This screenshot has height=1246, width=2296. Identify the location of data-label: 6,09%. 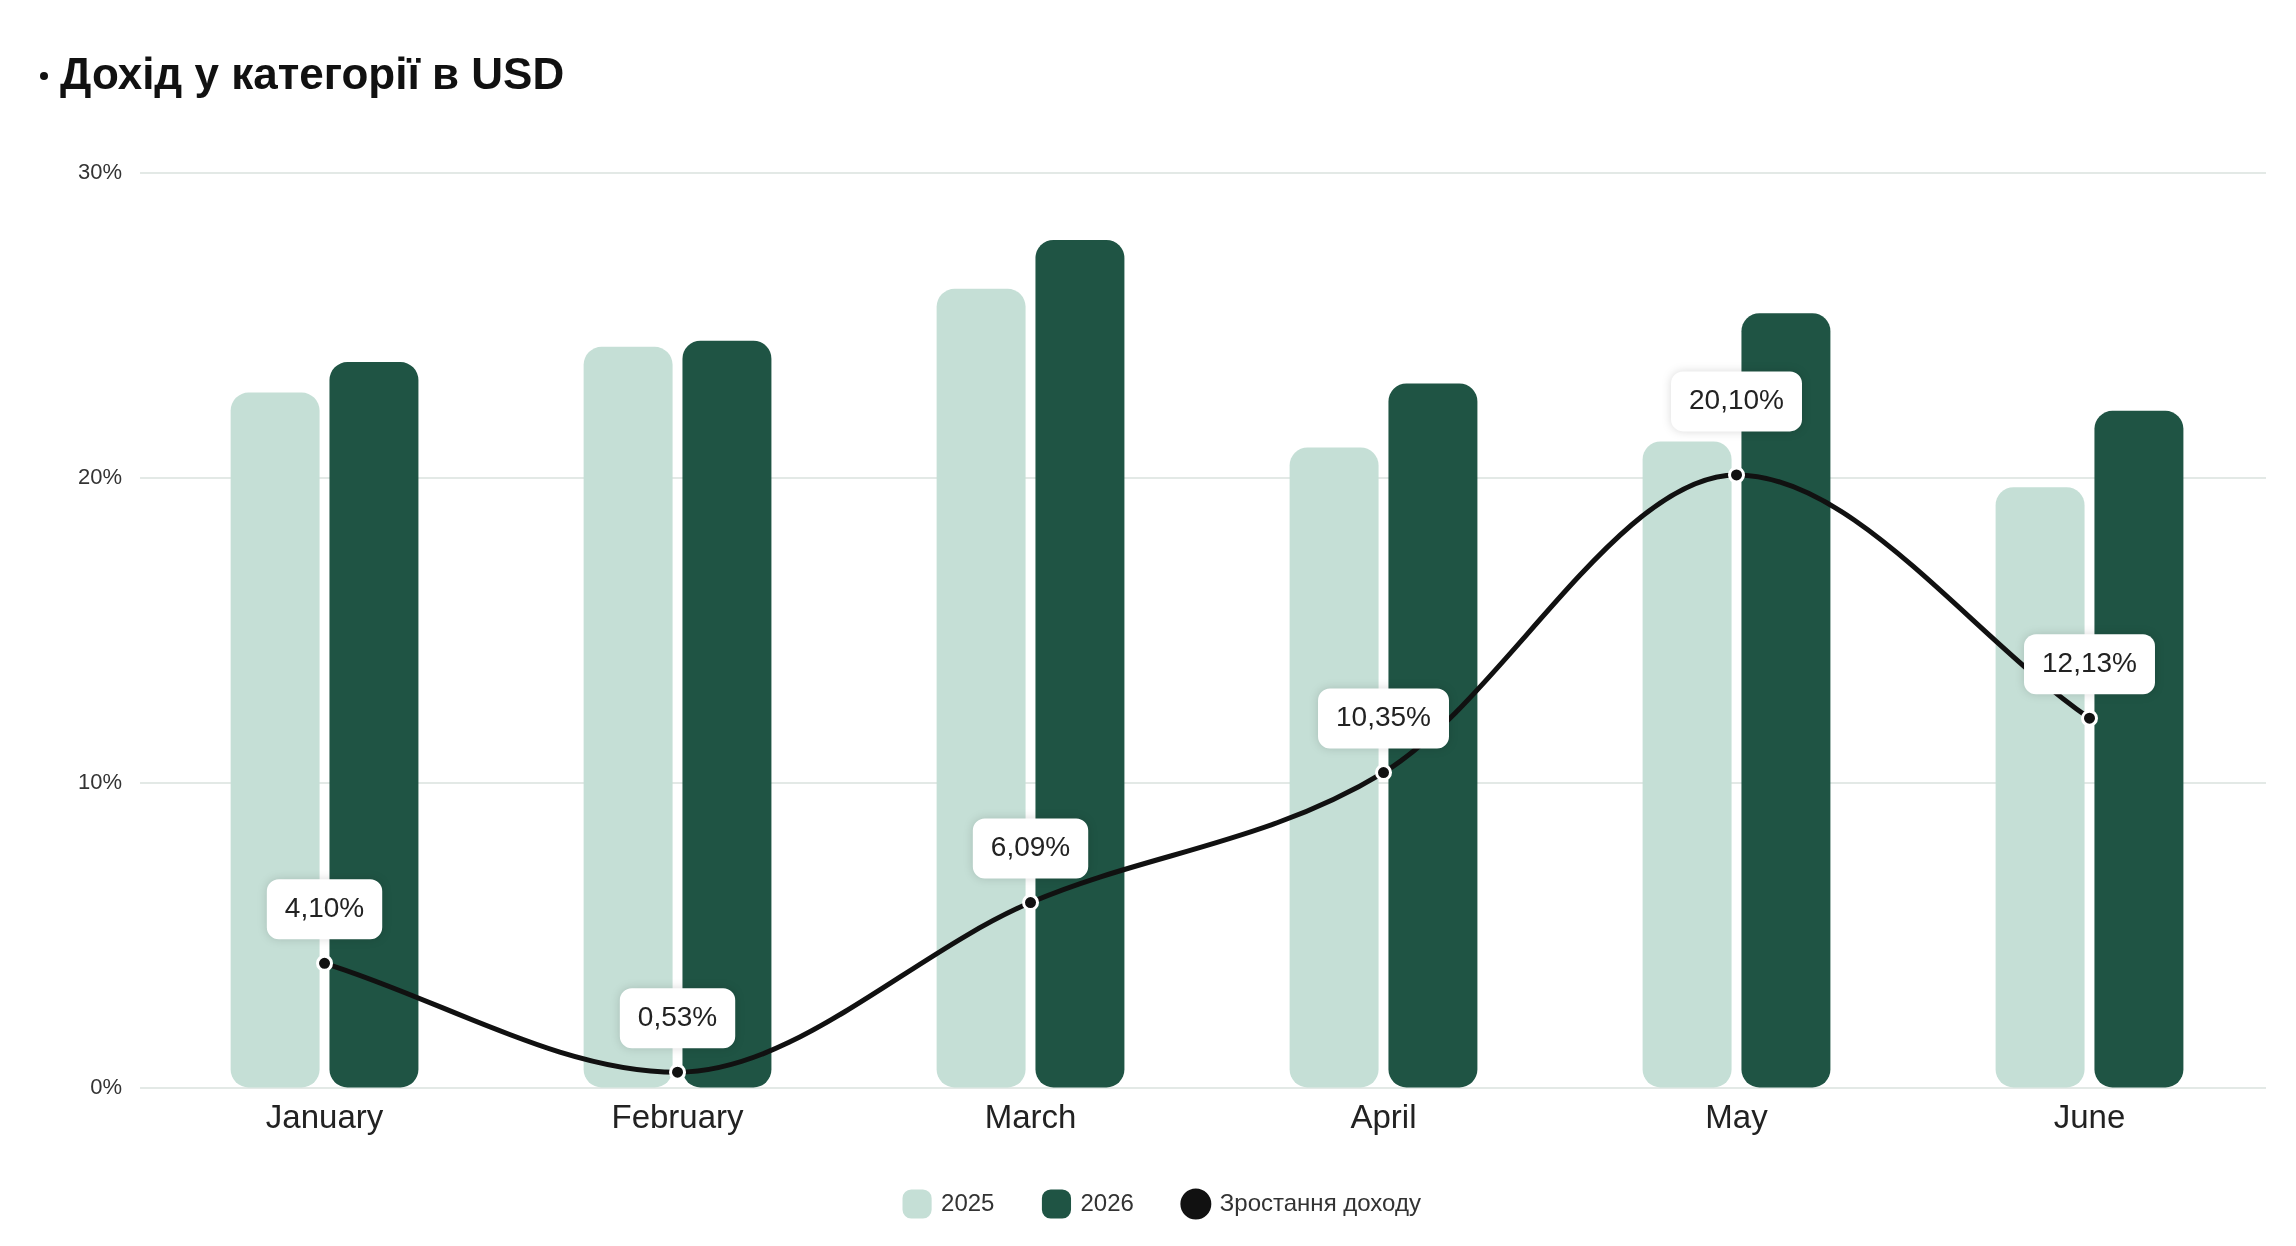
(1030, 847).